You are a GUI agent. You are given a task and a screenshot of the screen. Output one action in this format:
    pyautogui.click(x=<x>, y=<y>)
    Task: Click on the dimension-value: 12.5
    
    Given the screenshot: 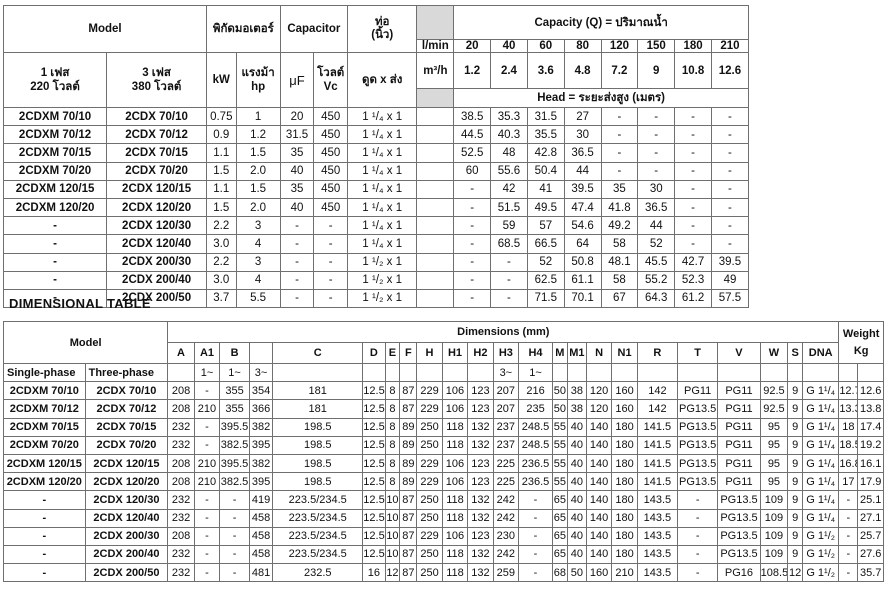 What is the action you would take?
    pyautogui.click(x=374, y=482)
    